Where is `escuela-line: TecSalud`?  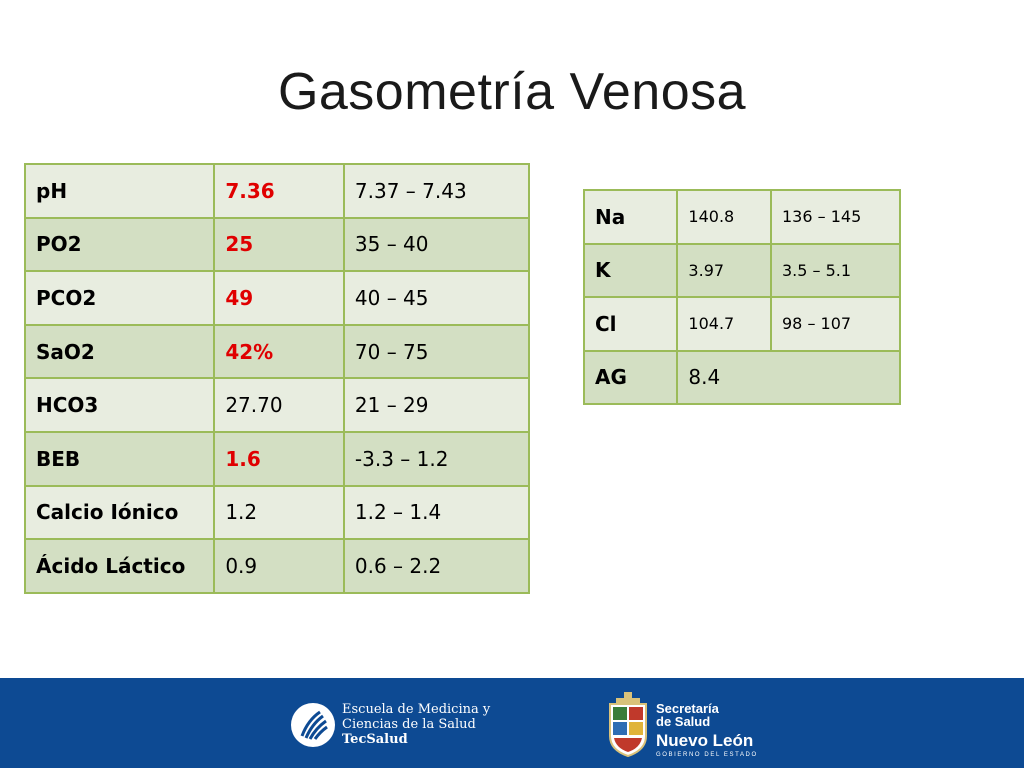 escuela-line: TecSalud is located at coordinates (375, 739).